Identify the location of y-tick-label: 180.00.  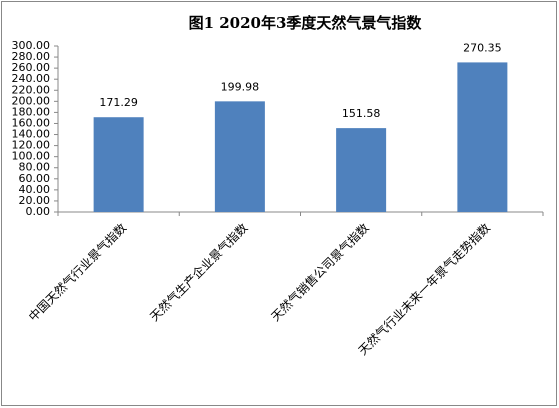
(31, 111).